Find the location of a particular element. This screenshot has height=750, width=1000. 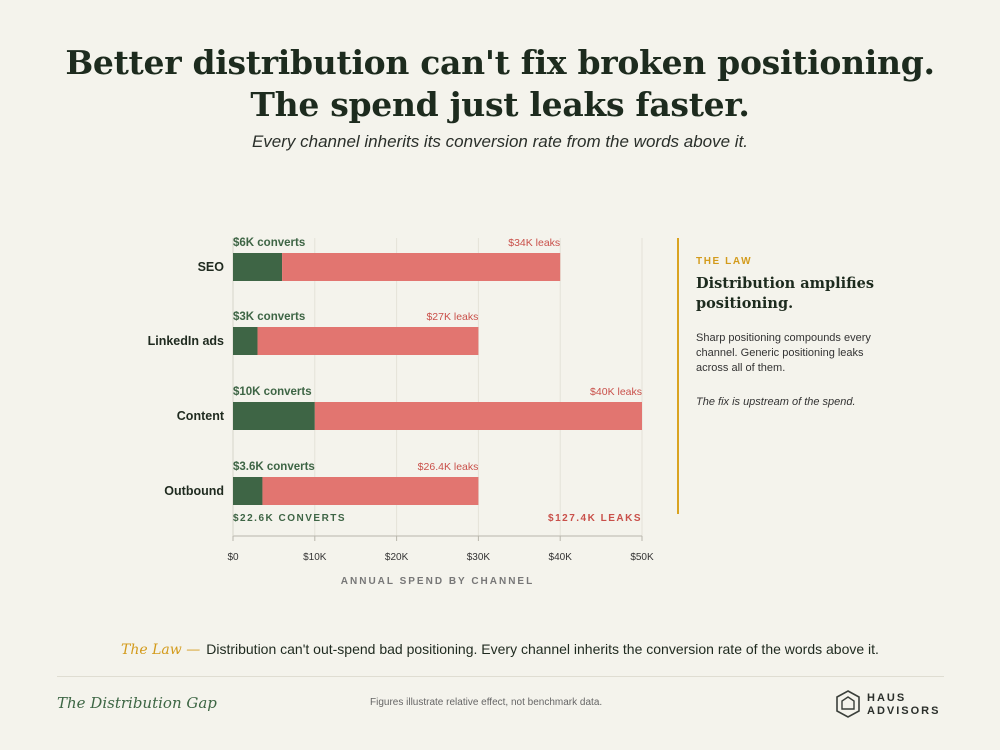

category-label: SEO is located at coordinates (211, 267).